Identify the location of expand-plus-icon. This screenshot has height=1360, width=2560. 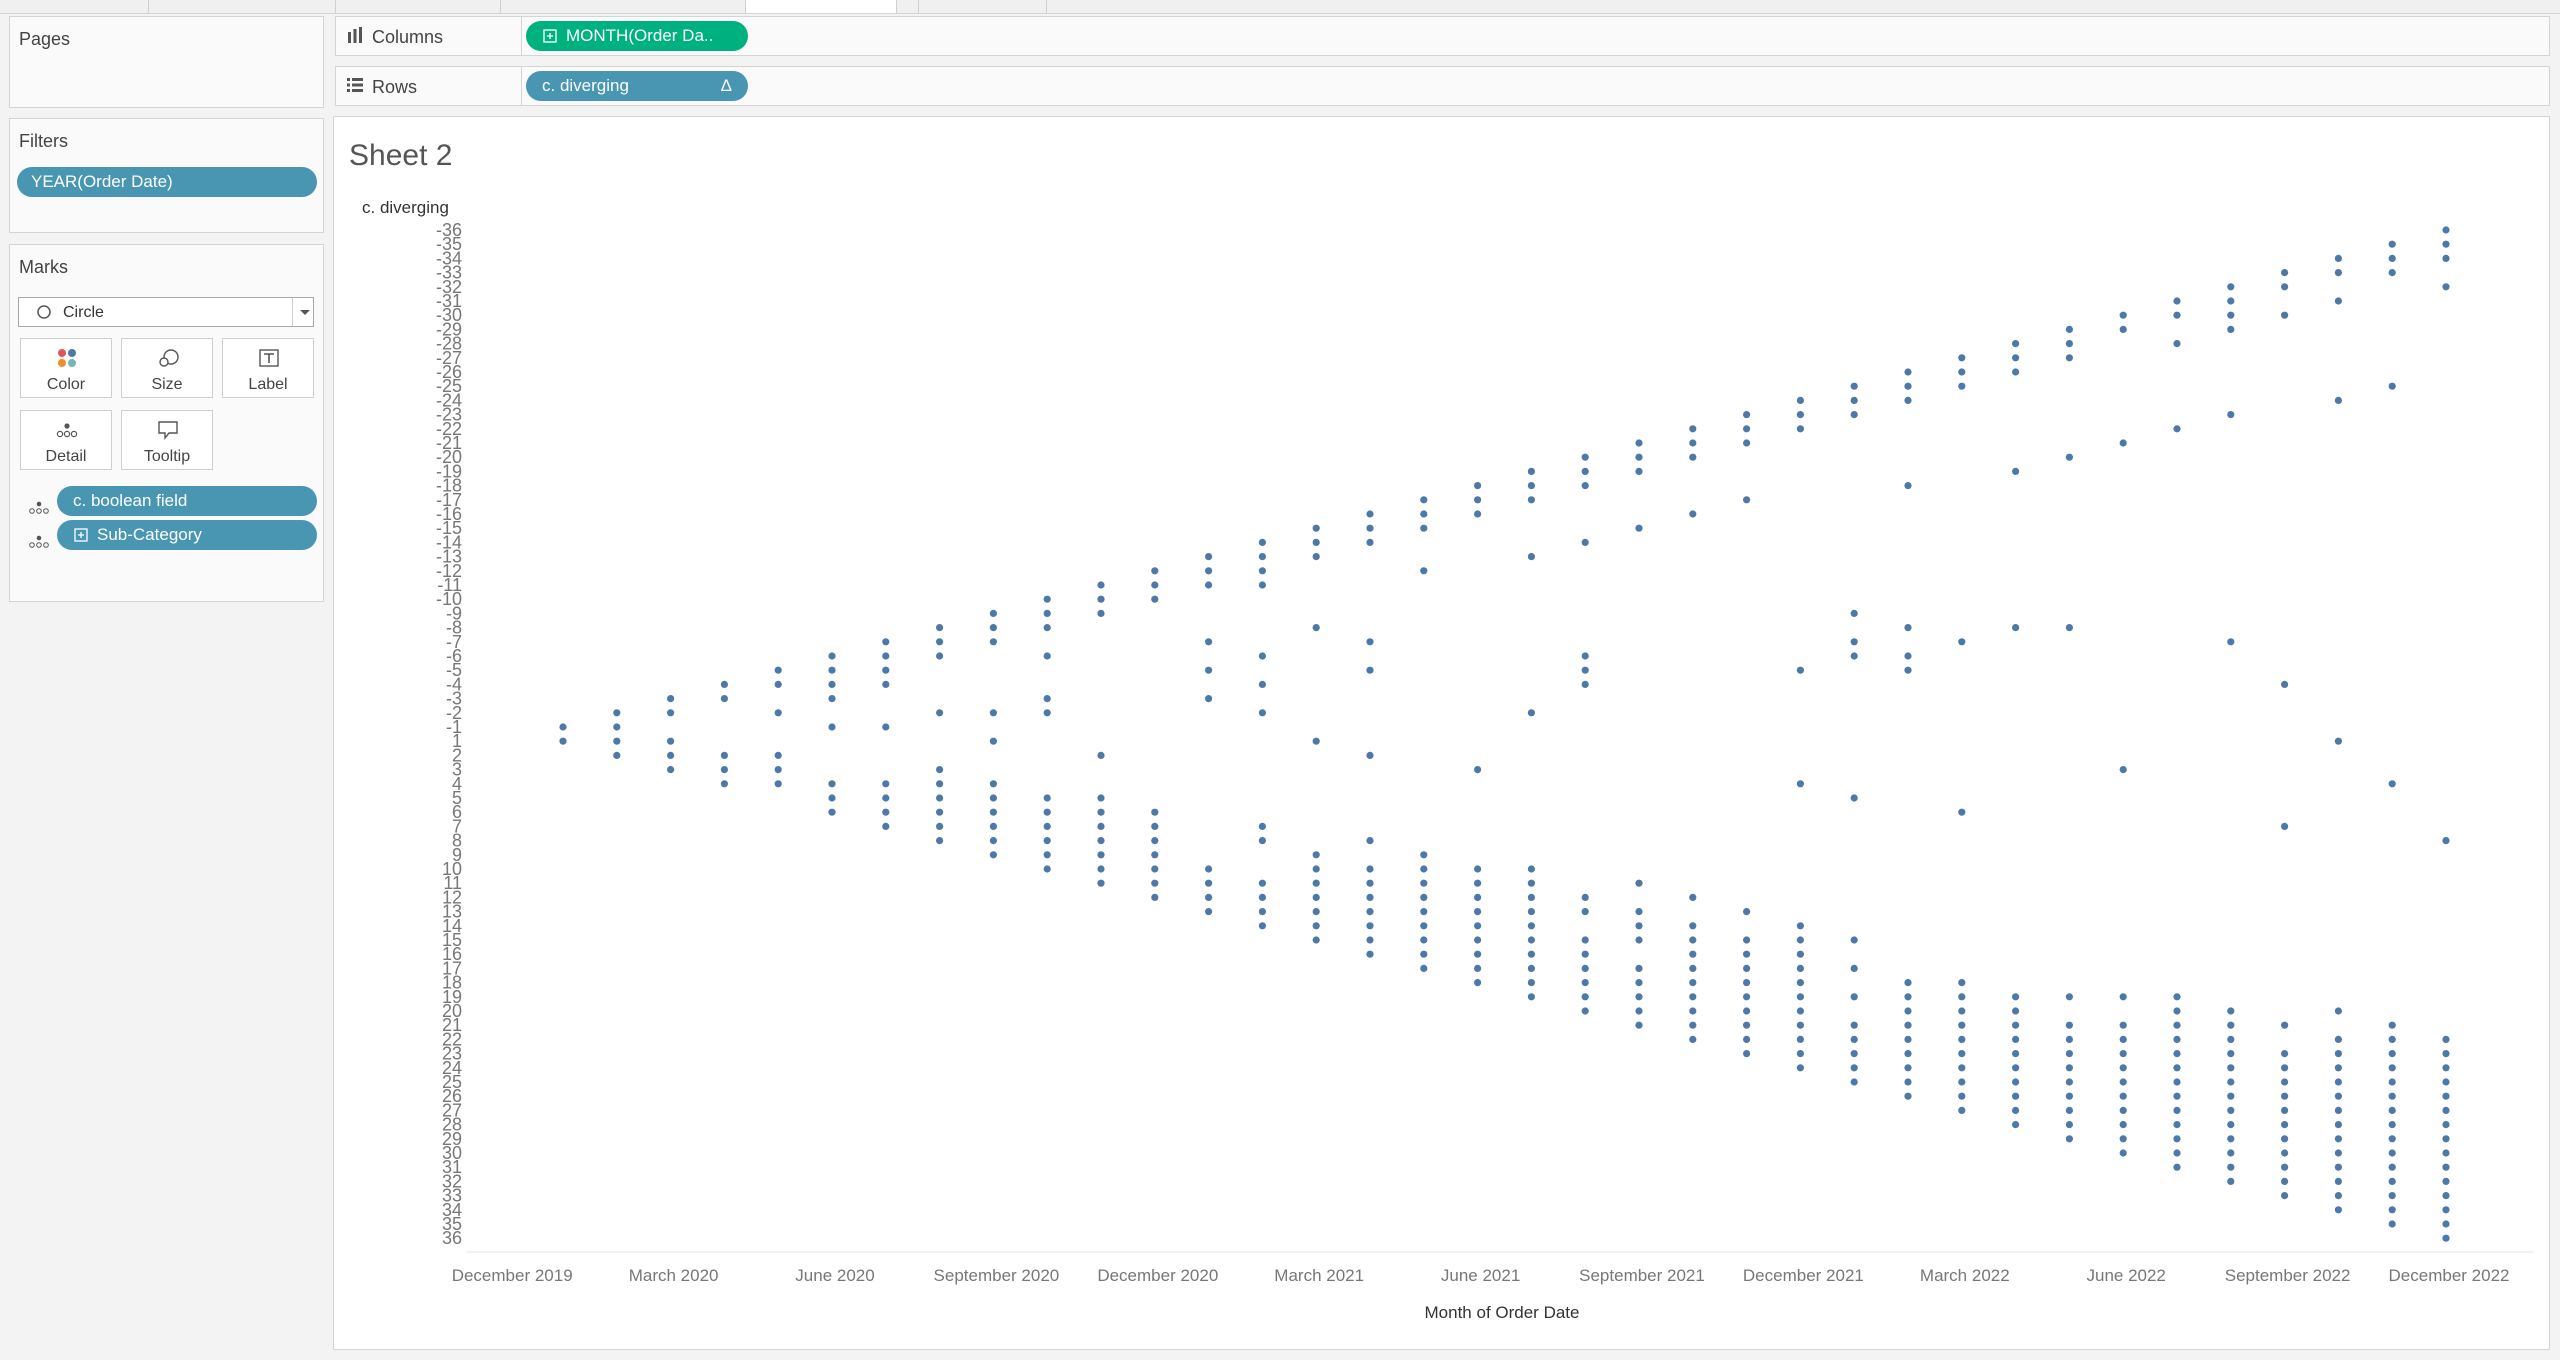
(81, 535).